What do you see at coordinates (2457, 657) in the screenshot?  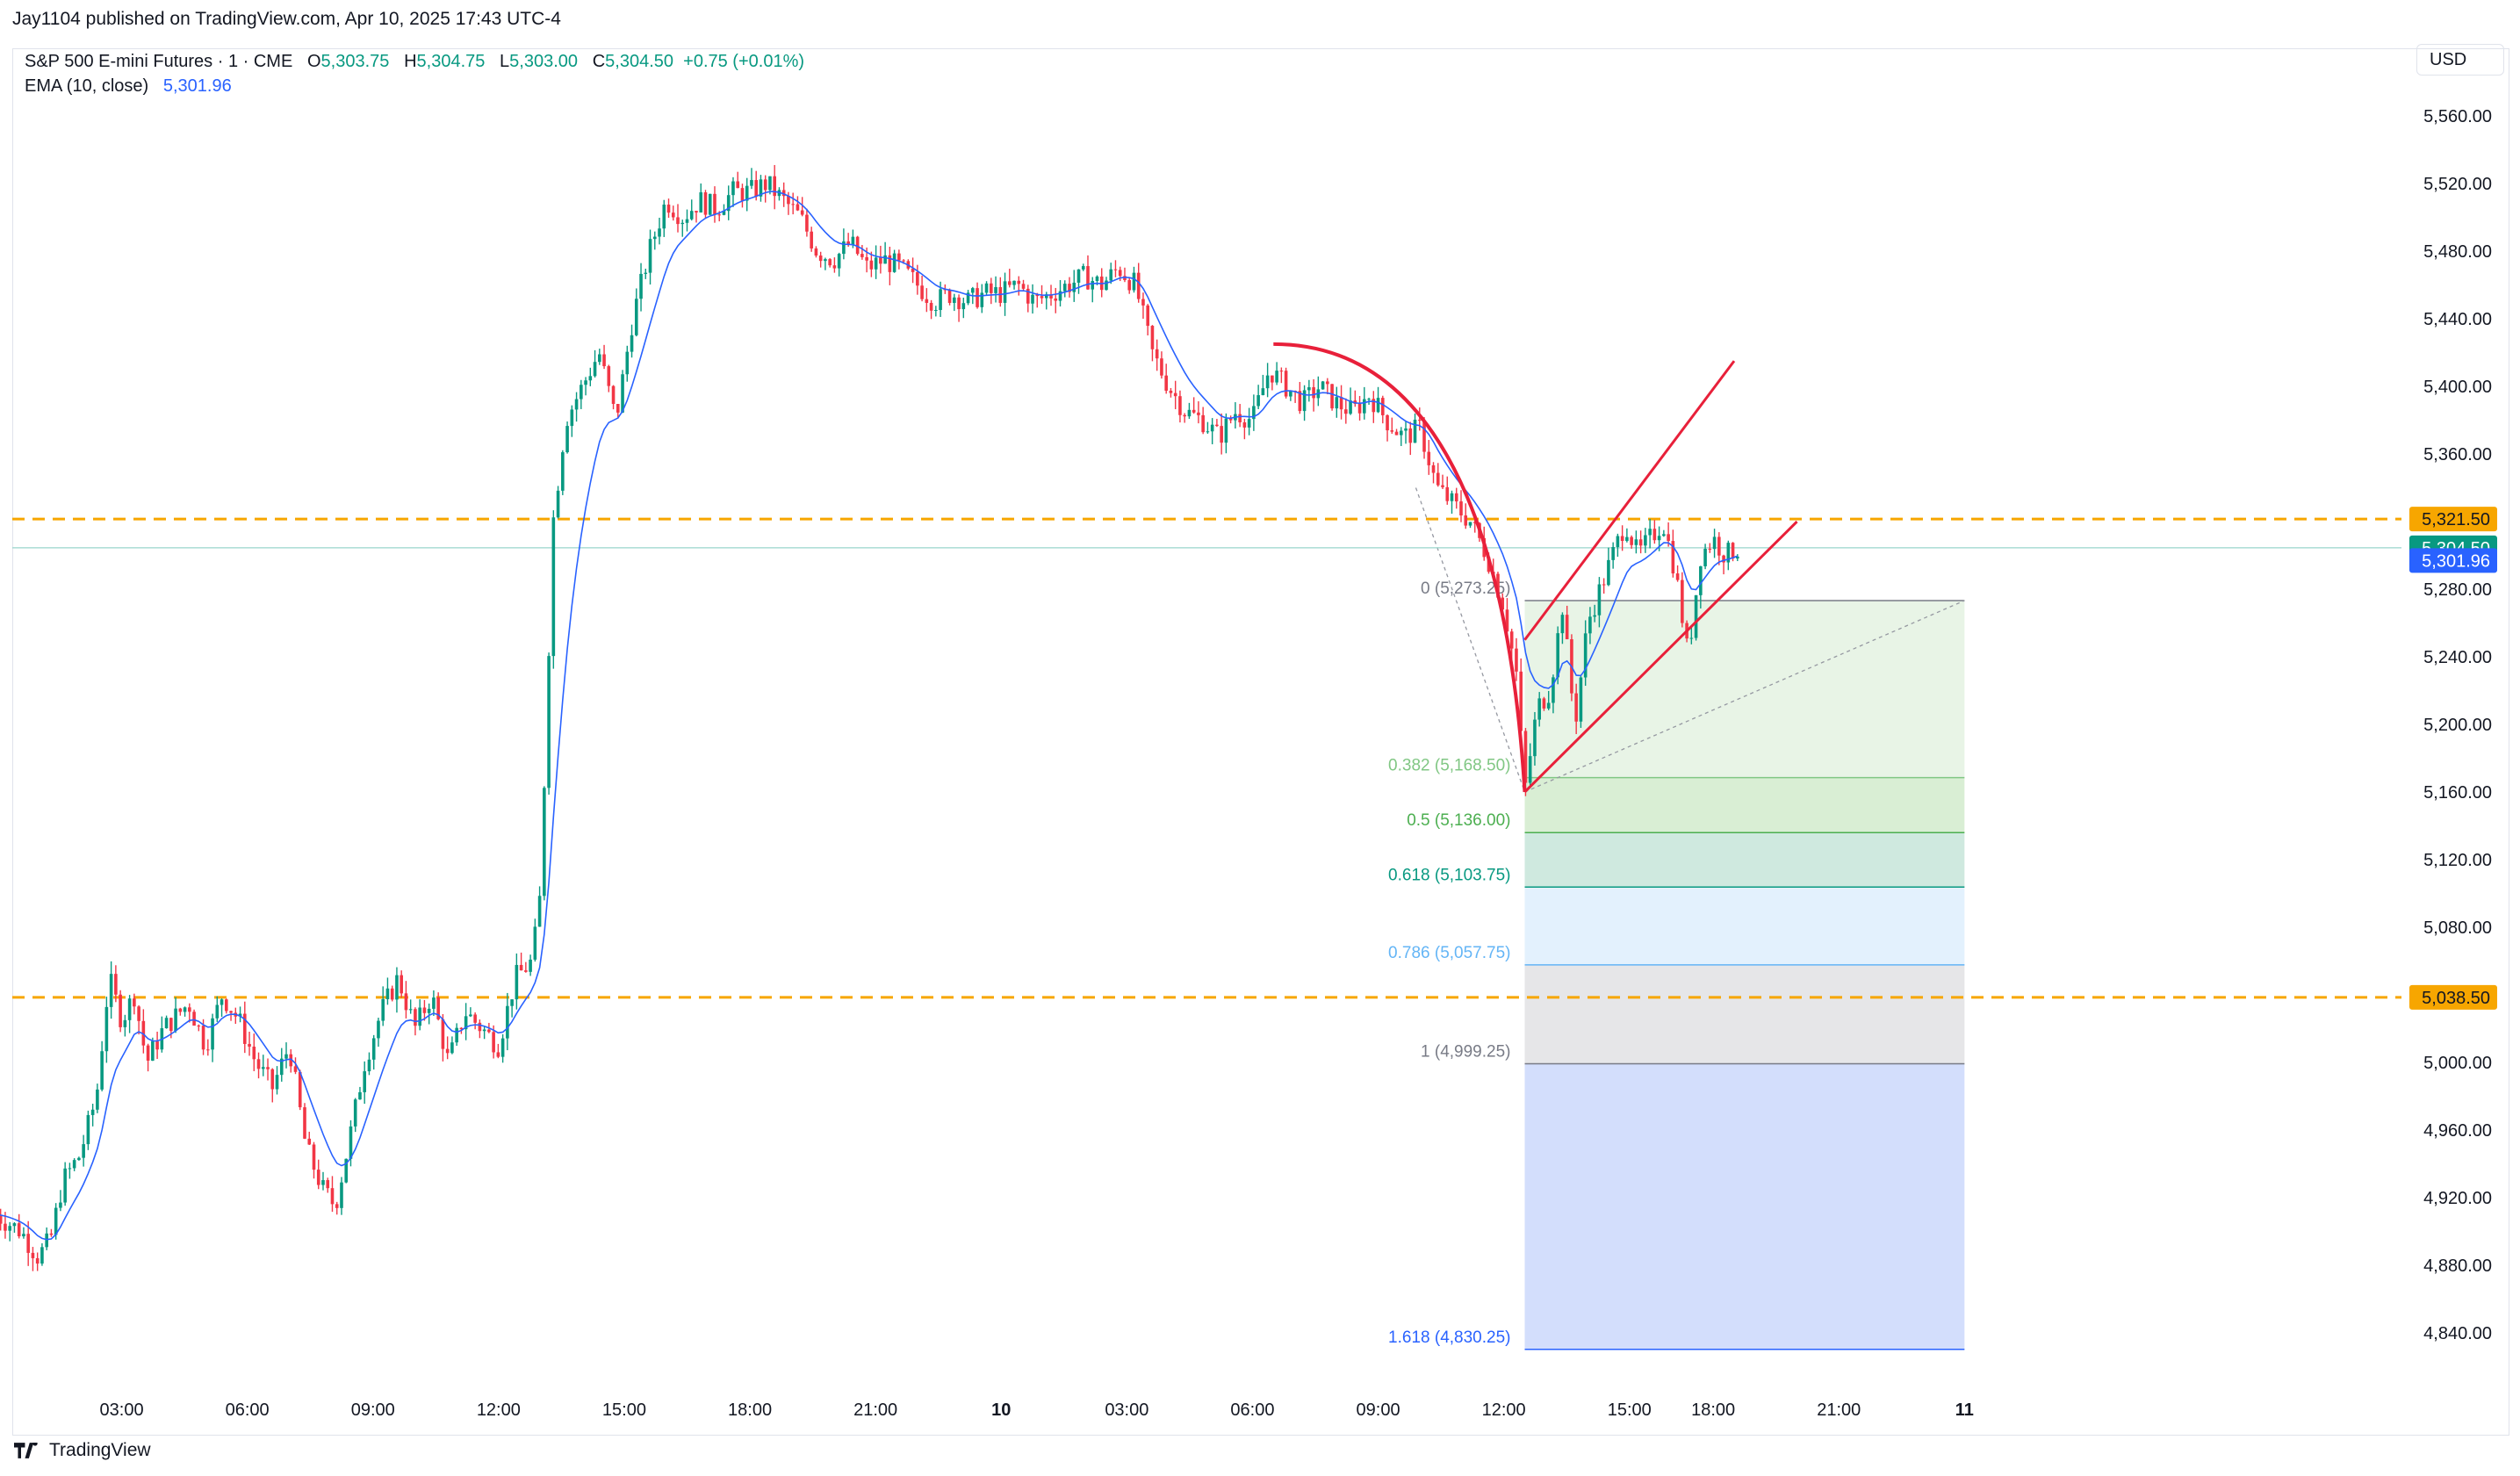 I see `y-tick-label: 5,240.00` at bounding box center [2457, 657].